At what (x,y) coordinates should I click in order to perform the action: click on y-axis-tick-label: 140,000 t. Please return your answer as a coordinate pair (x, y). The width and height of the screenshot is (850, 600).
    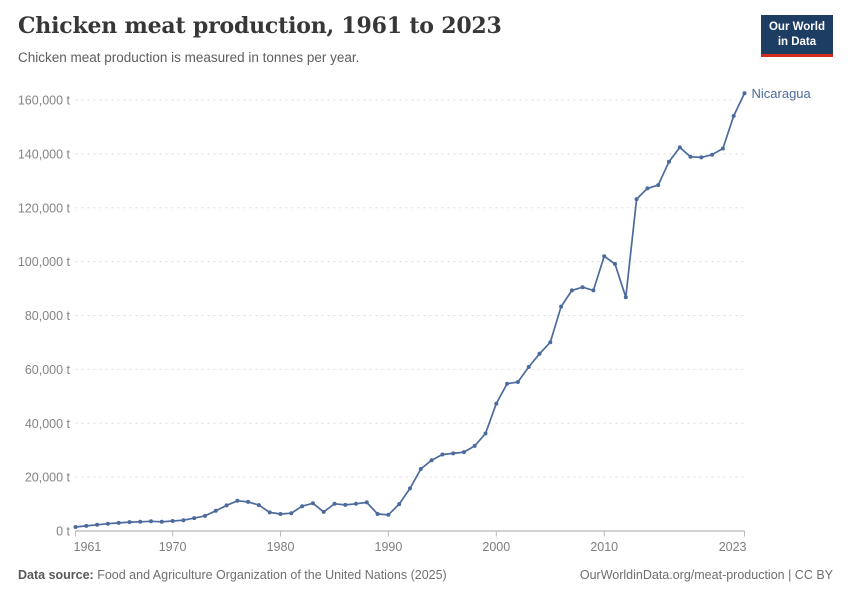
    Looking at the image, I should click on (44, 154).